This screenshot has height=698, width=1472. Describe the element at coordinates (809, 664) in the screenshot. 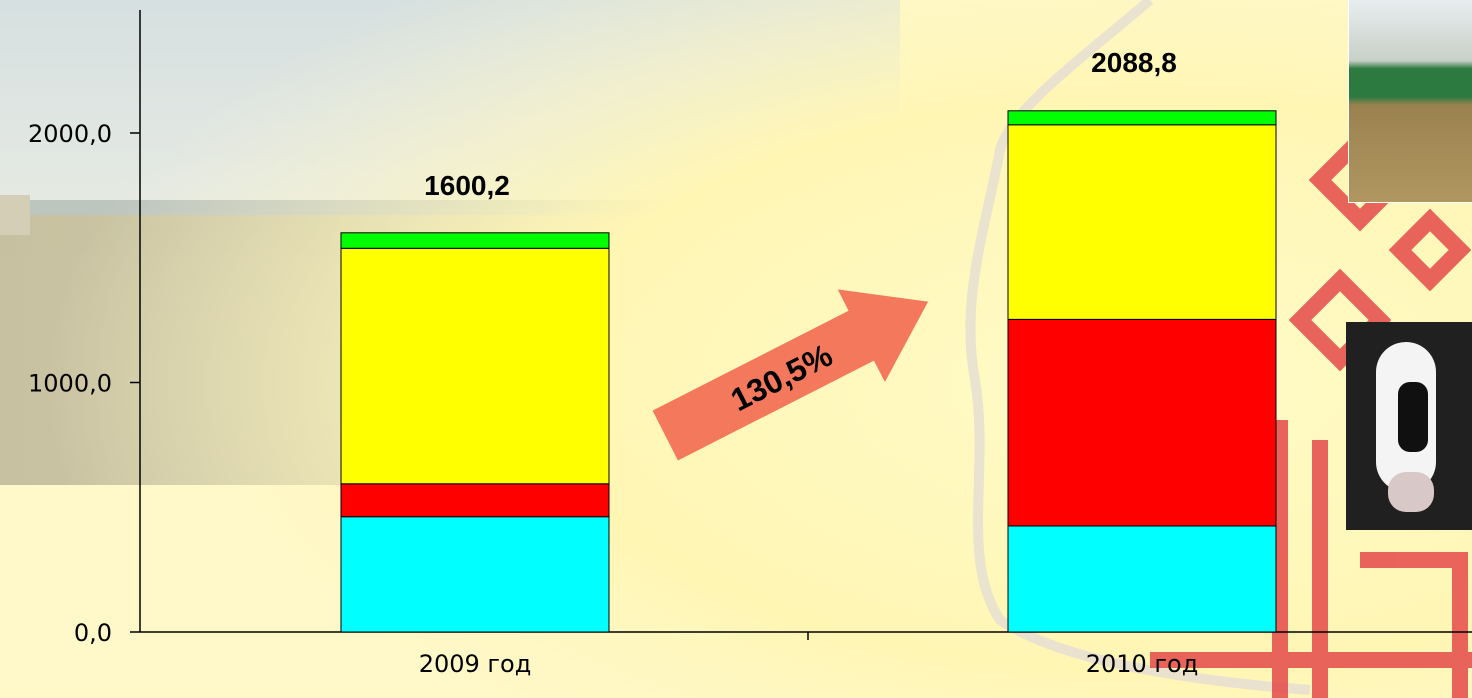

I see `x-axis-labels: 2009 год 2010 год` at that location.